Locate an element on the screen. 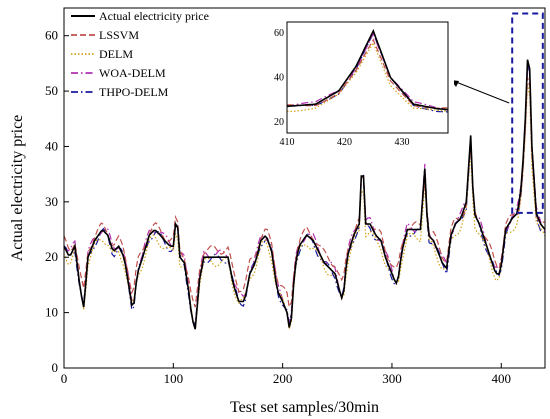 The image size is (550, 419). y-axis-ticks: 0 10 20 30 40 50 60 is located at coordinates (57, 201).